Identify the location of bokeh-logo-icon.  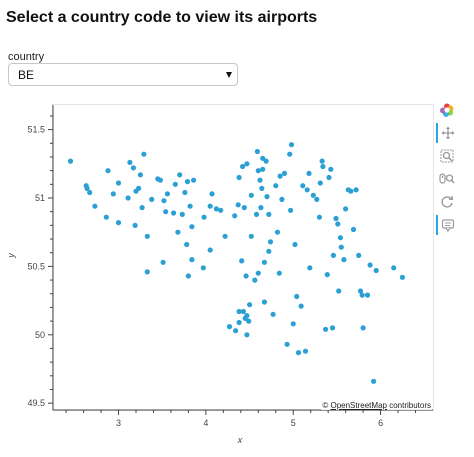
(447, 110).